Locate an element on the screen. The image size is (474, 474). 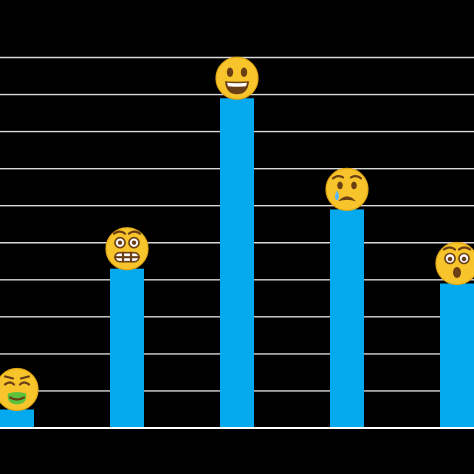
bar-astonished is located at coordinates (457, 355).